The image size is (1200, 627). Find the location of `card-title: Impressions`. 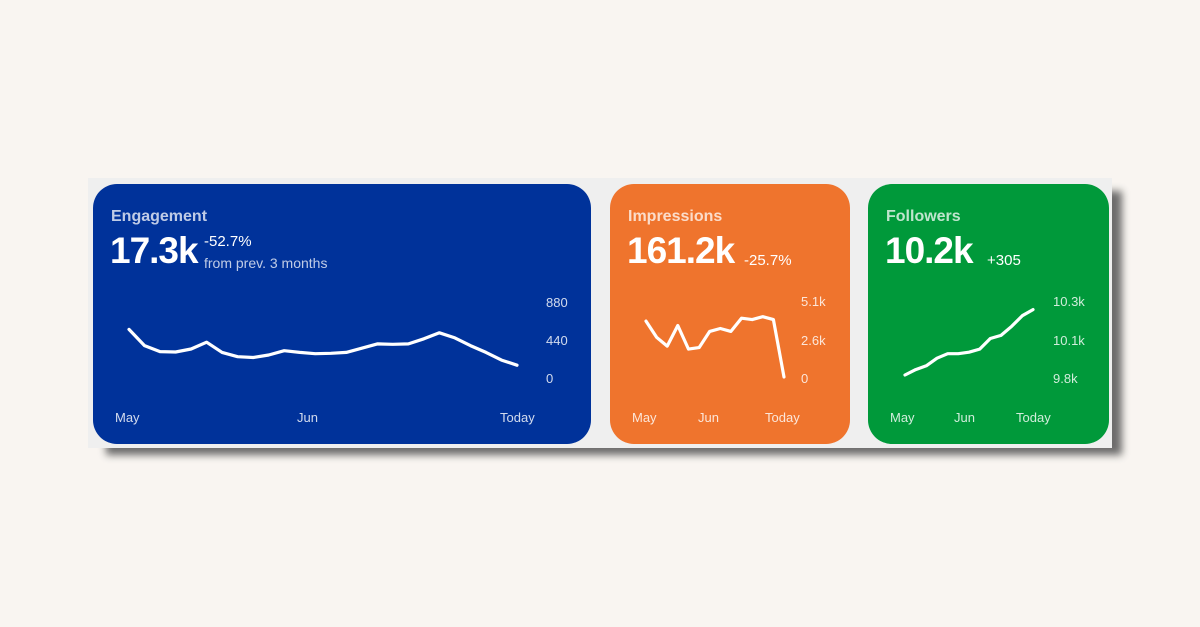

card-title: Impressions is located at coordinates (675, 216).